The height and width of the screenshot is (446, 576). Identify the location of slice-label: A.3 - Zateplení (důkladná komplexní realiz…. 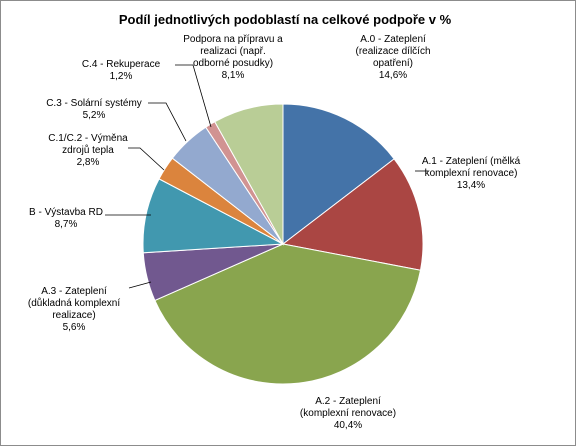
(74, 309).